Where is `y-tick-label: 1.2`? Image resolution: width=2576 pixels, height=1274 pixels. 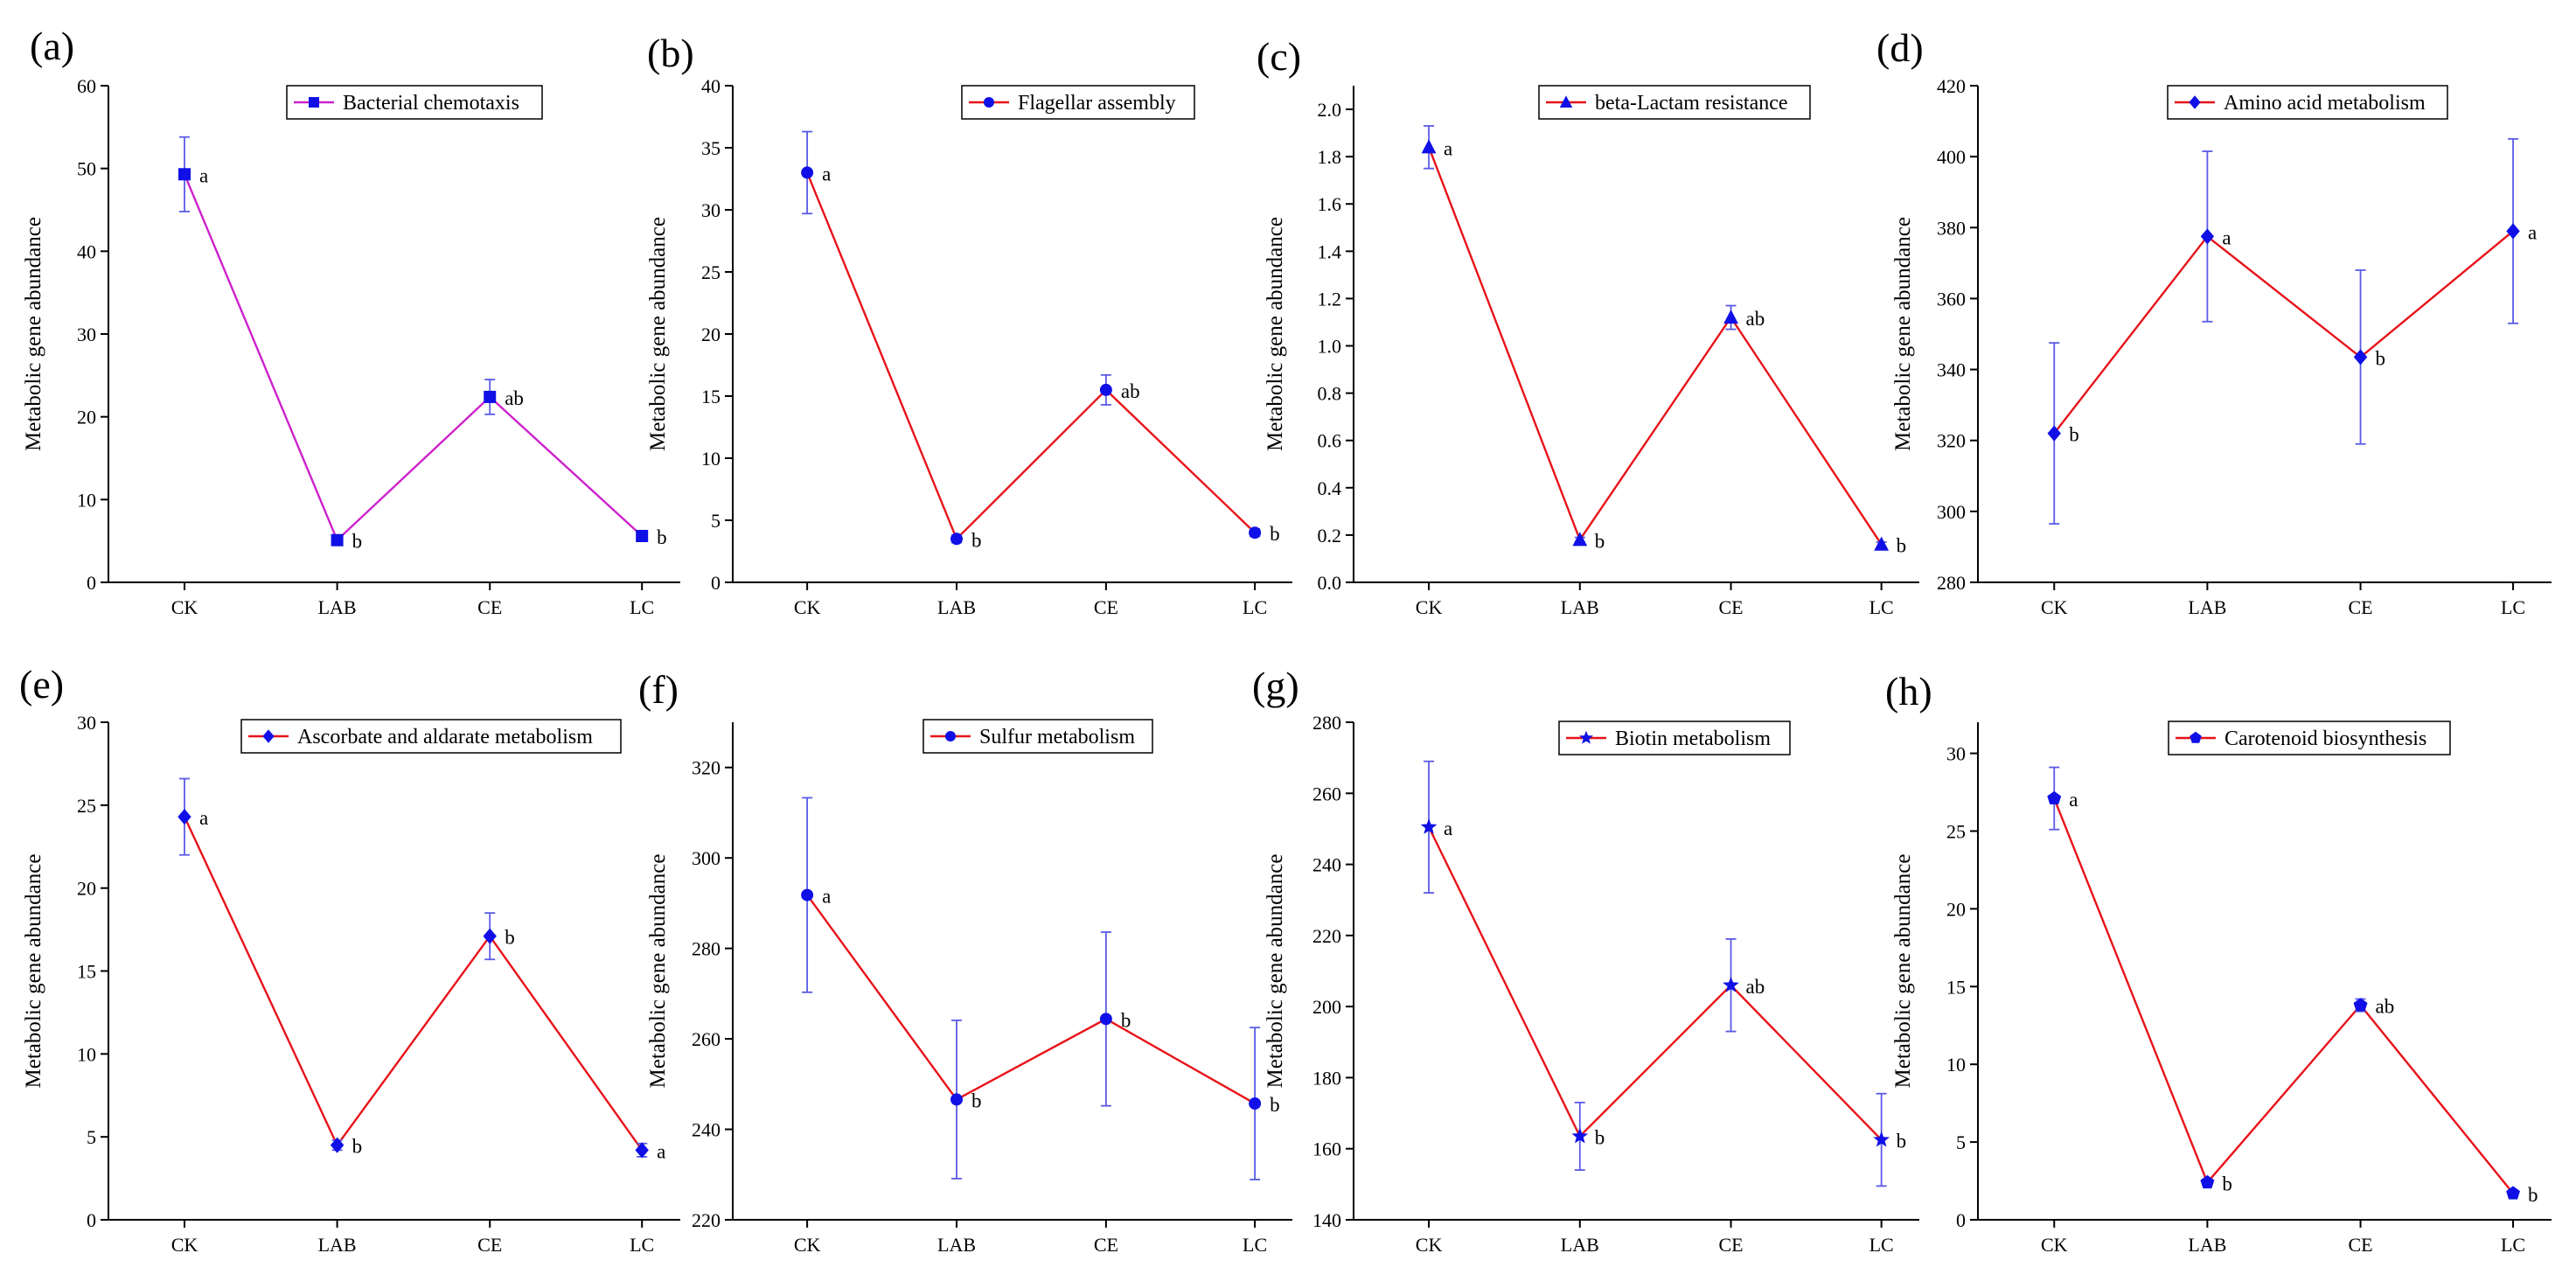 y-tick-label: 1.2 is located at coordinates (1330, 299).